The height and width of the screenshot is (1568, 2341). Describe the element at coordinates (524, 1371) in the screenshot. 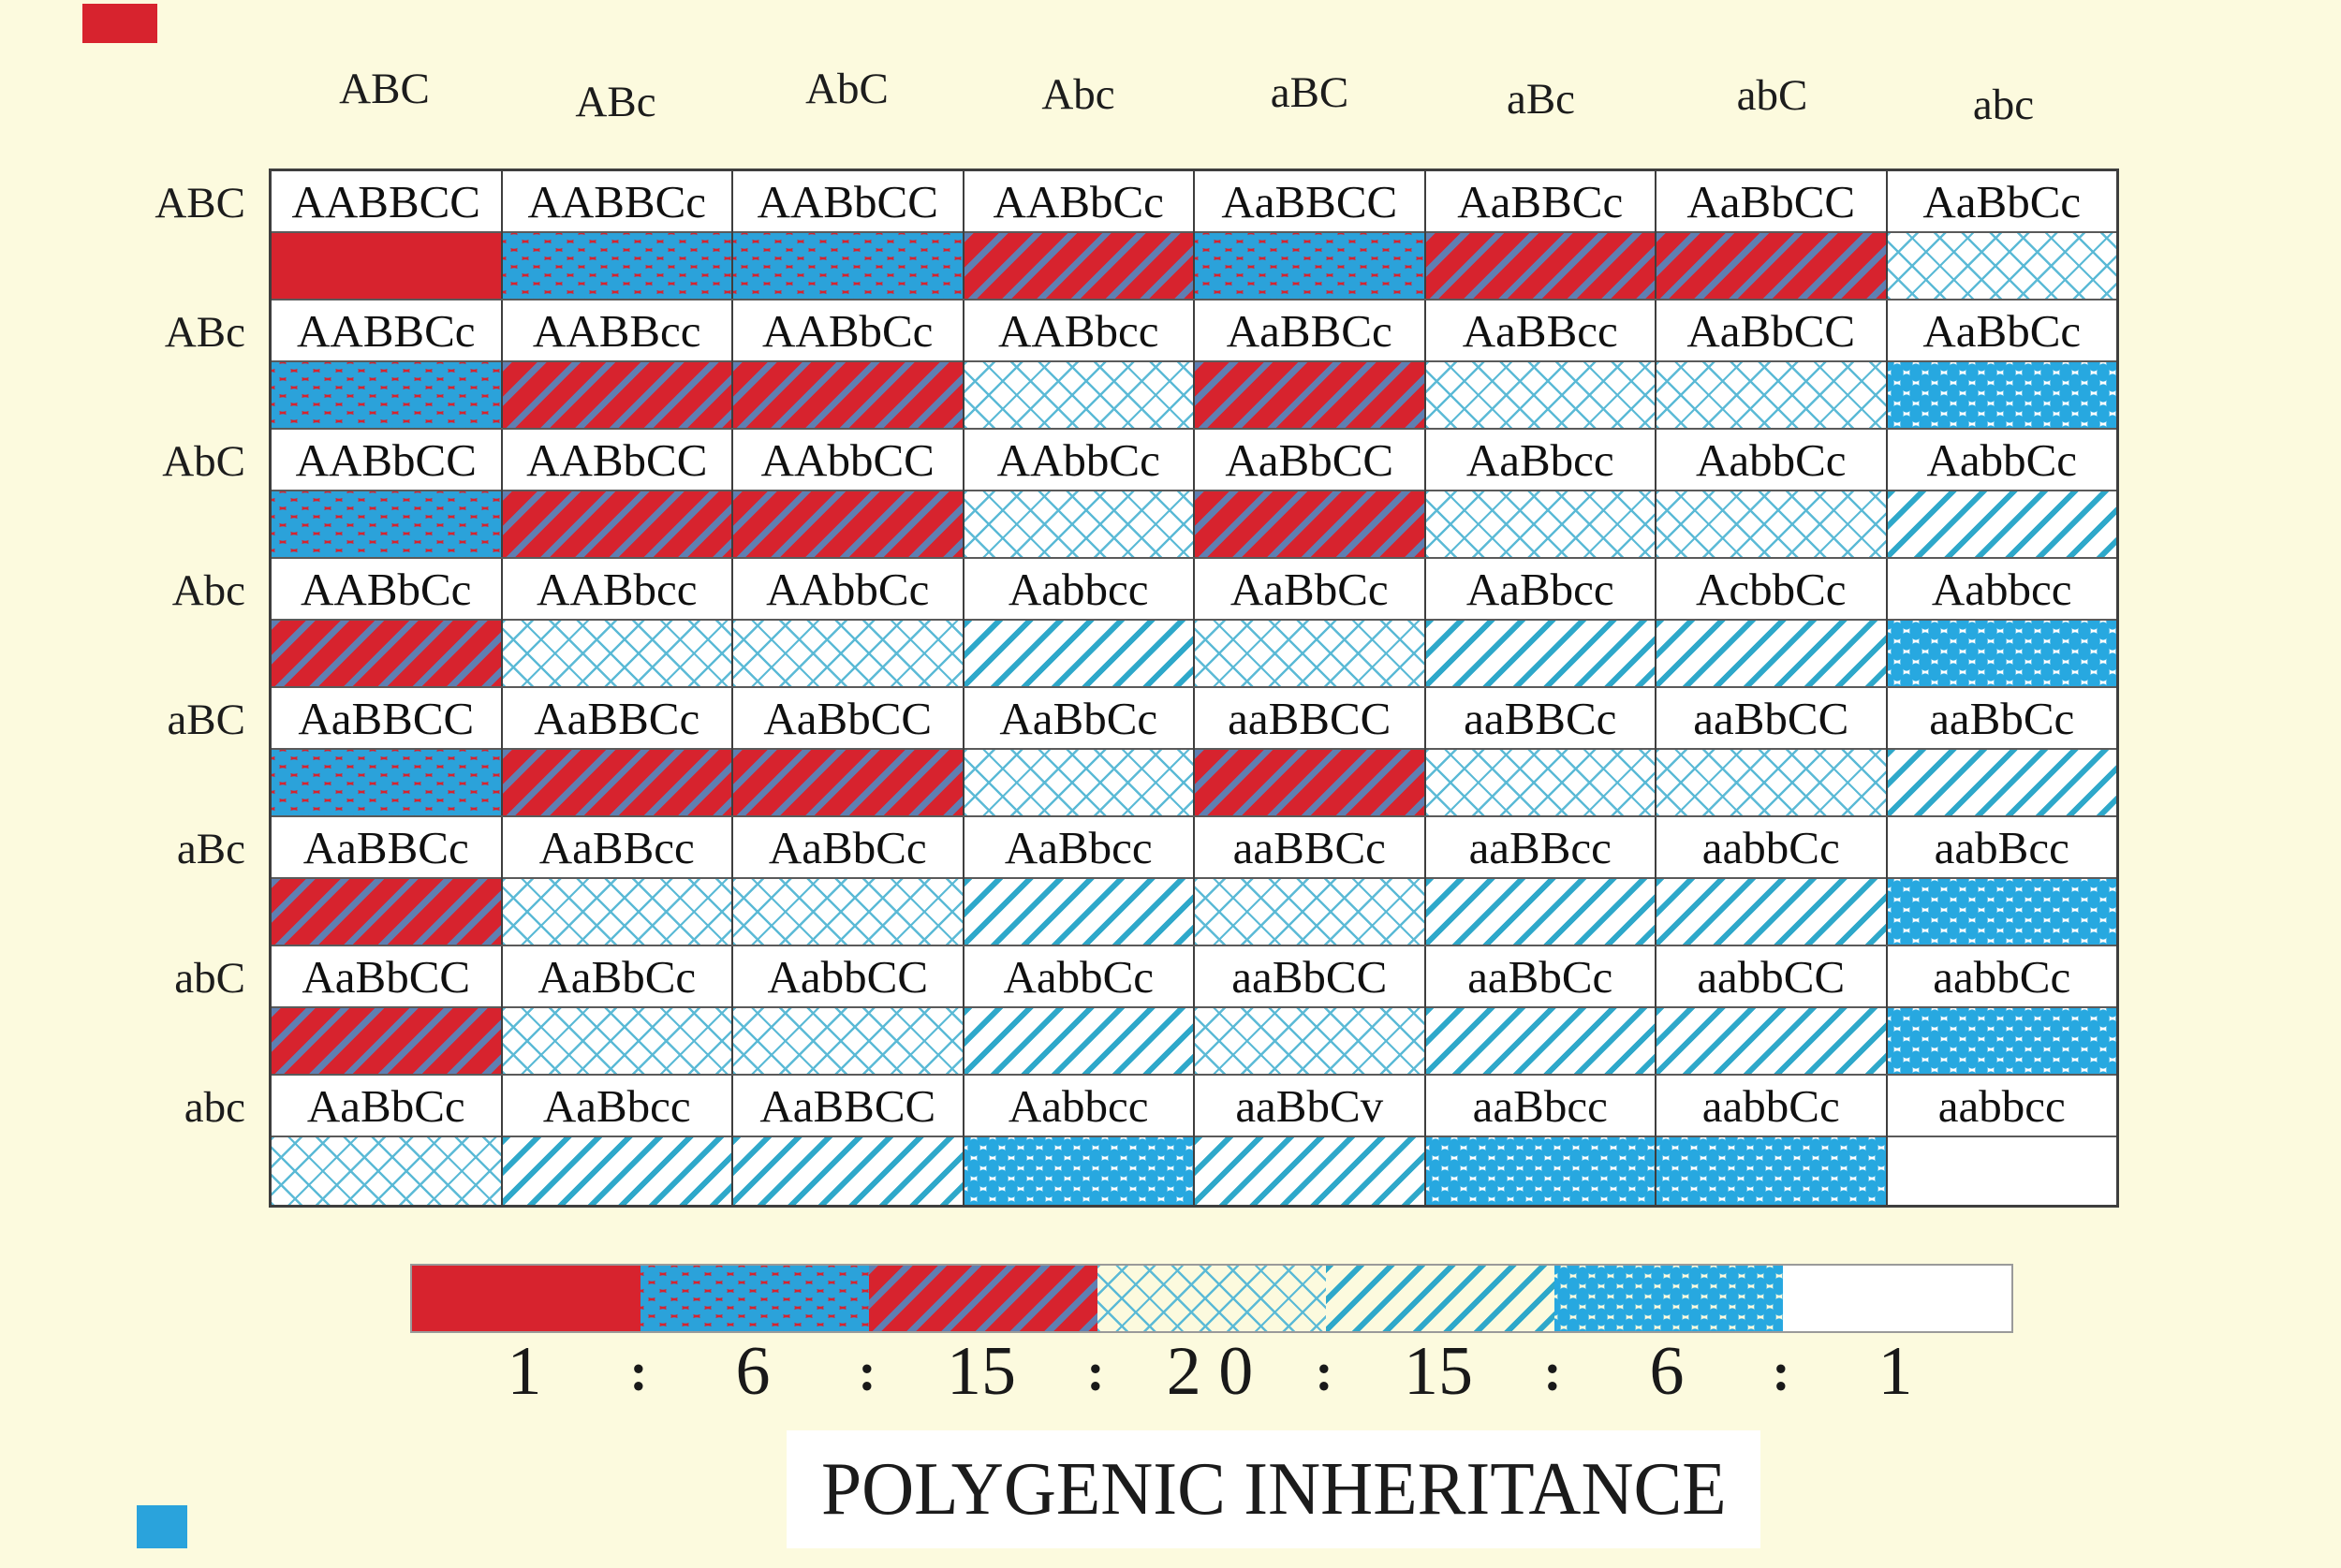

I see `ratio-number: 1` at that location.